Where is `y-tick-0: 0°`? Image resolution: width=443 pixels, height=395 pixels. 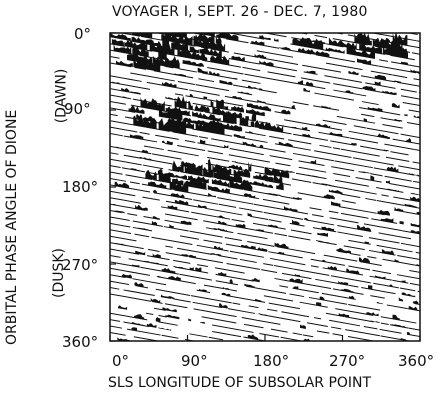
y-tick-0: 0° is located at coordinates (83, 34).